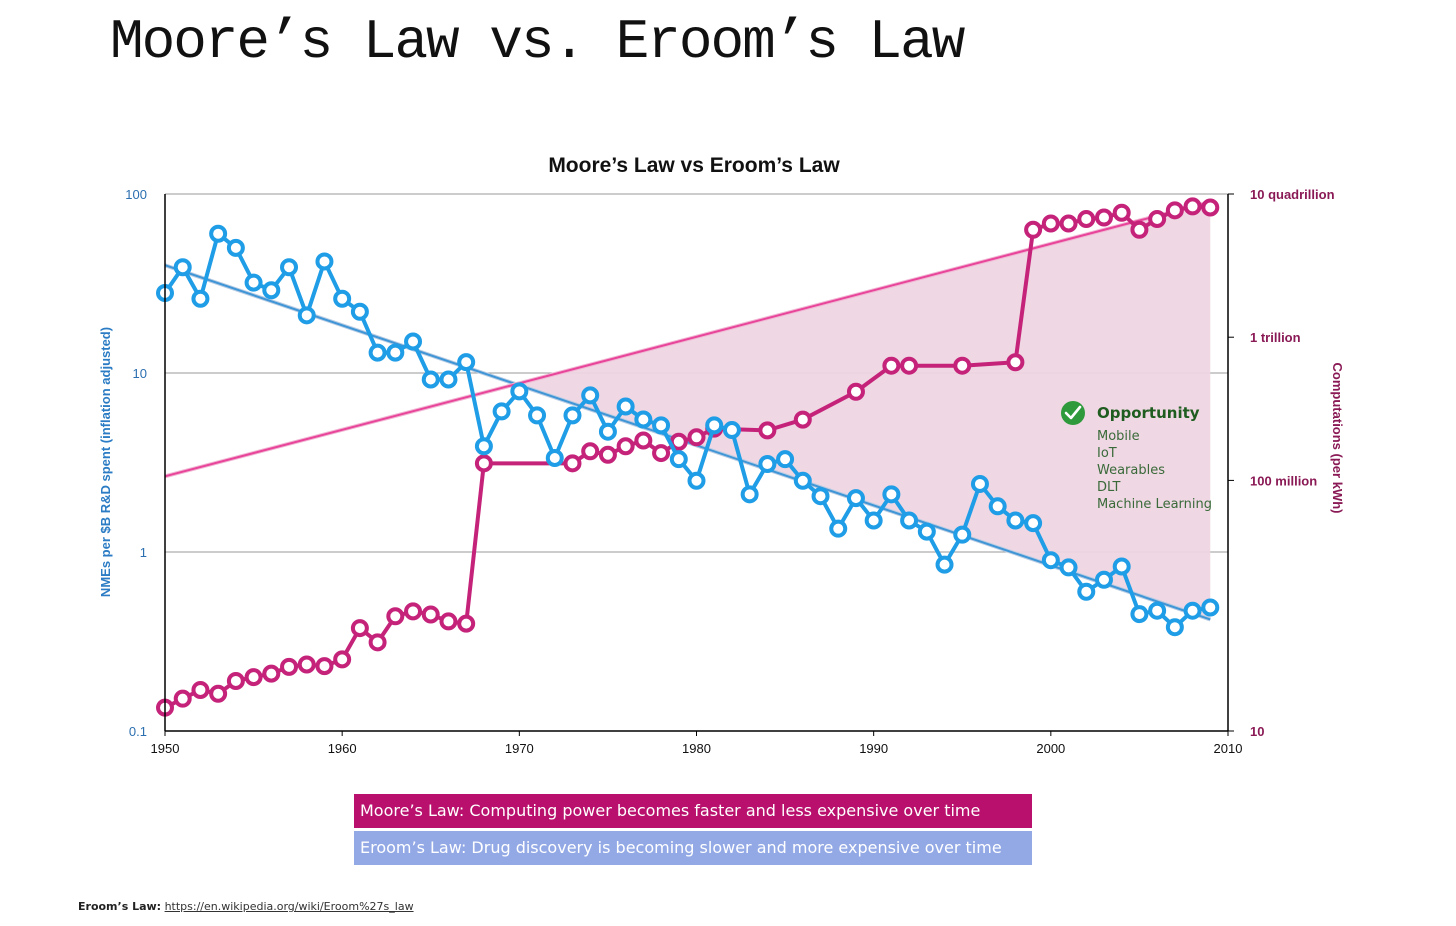 This screenshot has width=1456, height=926. What do you see at coordinates (1283, 480) in the screenshot?
I see `y-right-tick-label: 100 million` at bounding box center [1283, 480].